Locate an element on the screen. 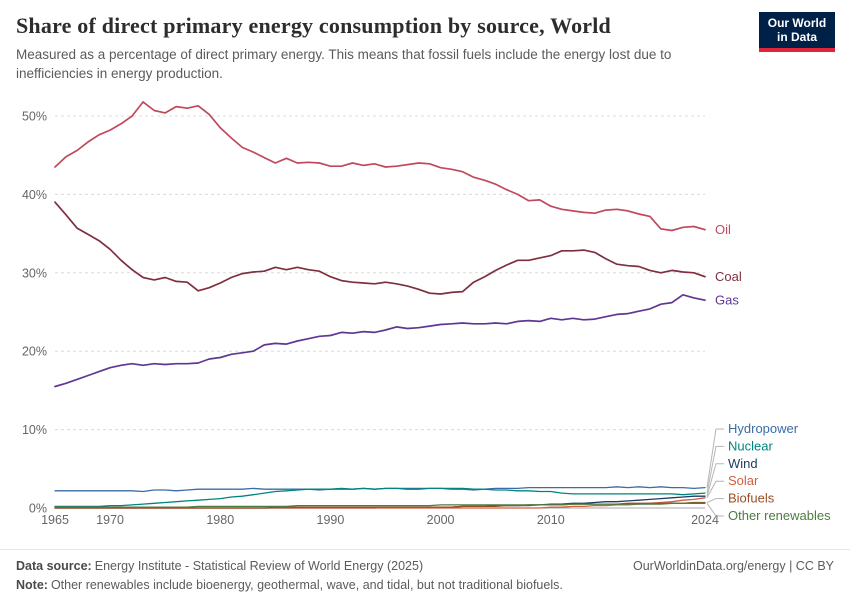 This screenshot has height=600, width=850. x-tick-label: 2010 is located at coordinates (551, 520).